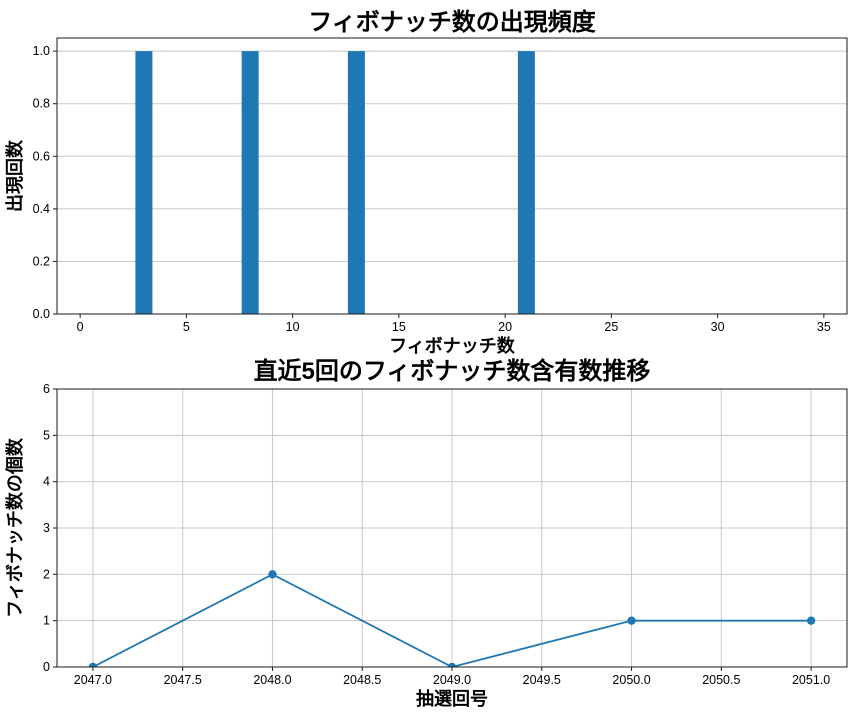 The width and height of the screenshot is (864, 720). I want to click on frequency-chart-title: フィボナッチ数の出現頻度, so click(452, 22).